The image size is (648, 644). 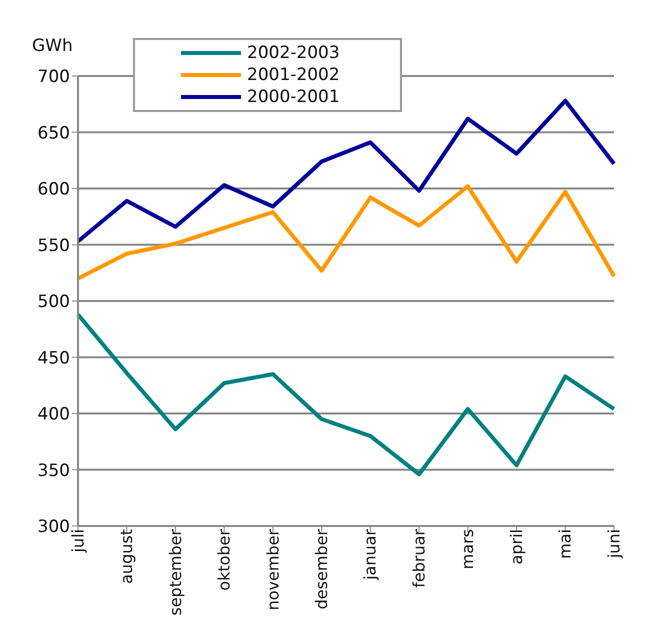 I want to click on x-tick-label: mars, so click(x=468, y=549).